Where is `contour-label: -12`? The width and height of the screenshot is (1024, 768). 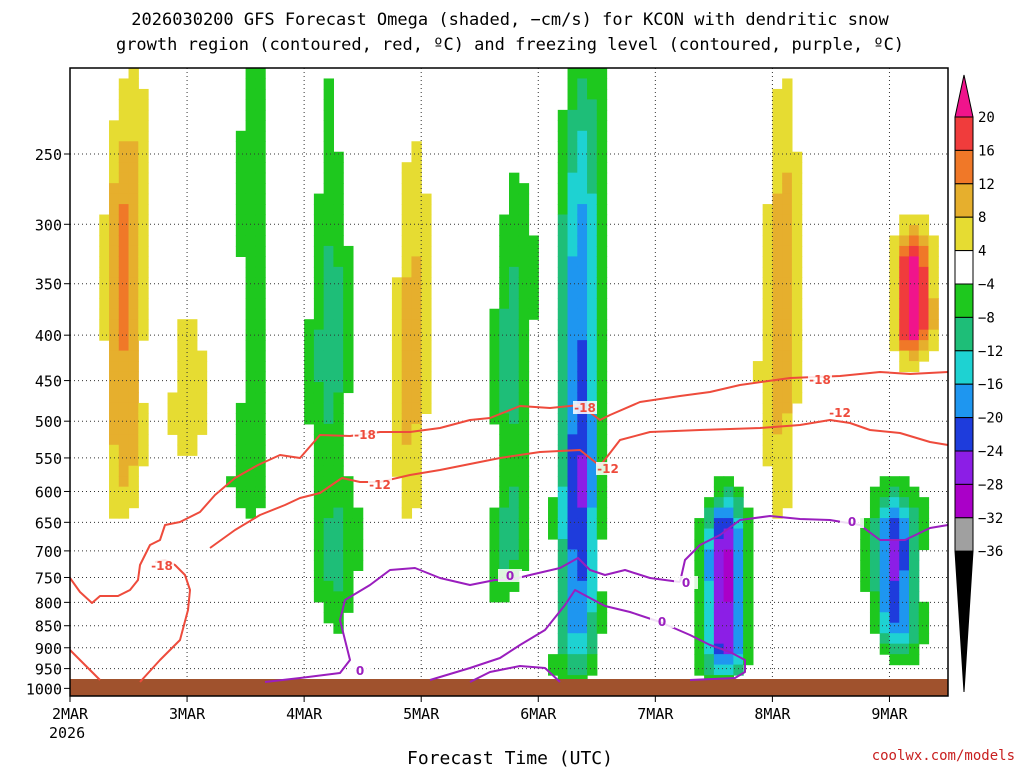 contour-label: -12 is located at coordinates (608, 469).